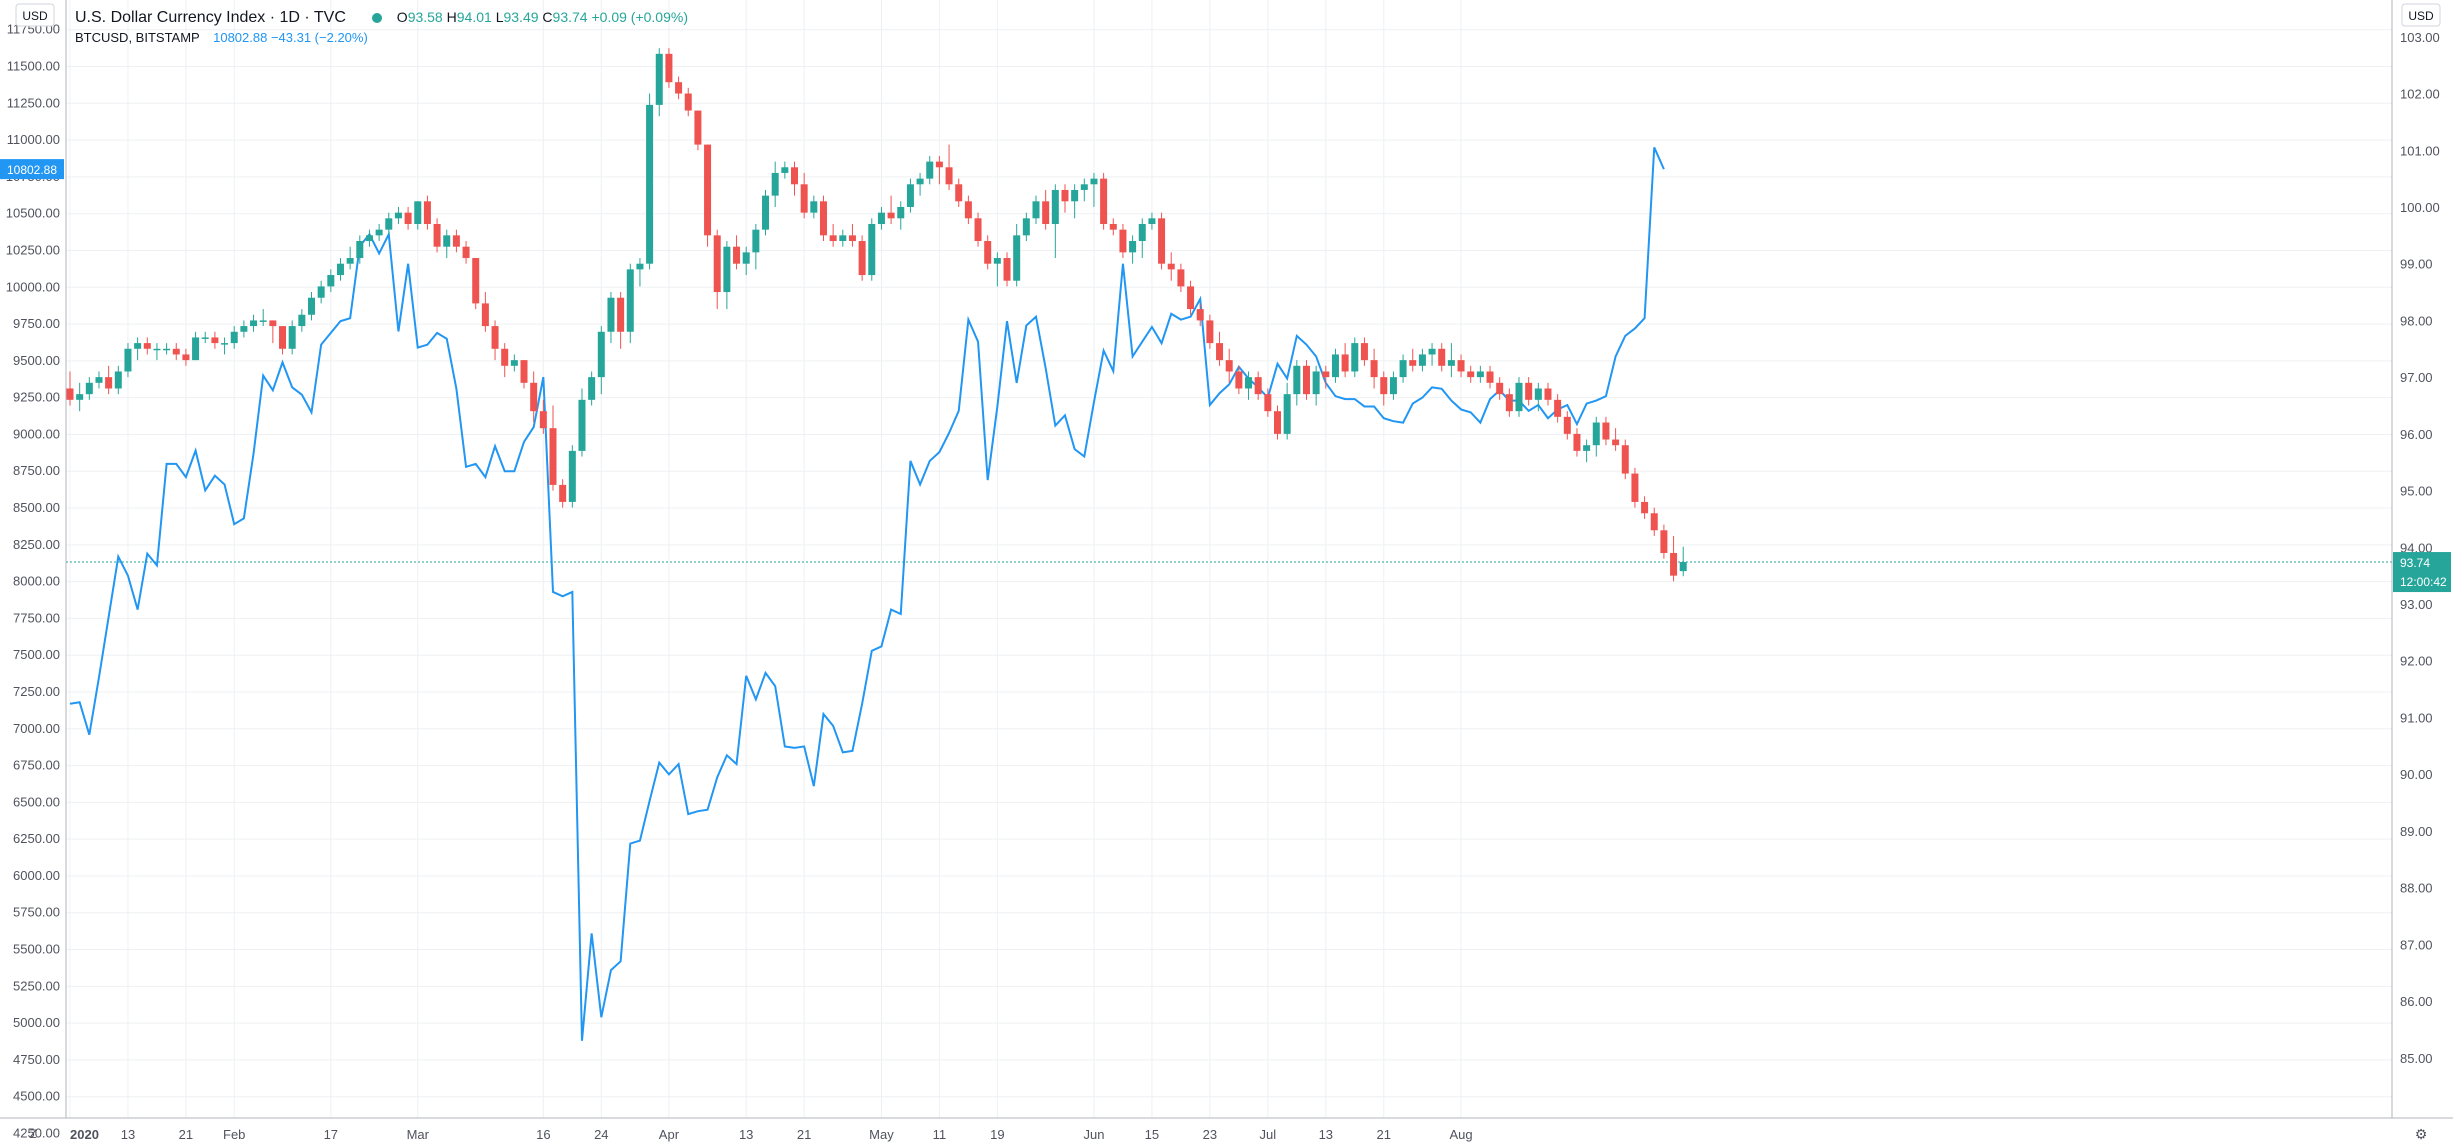 Image resolution: width=2453 pixels, height=1148 pixels. I want to click on left-tick-label: 11500.00, so click(33, 66).